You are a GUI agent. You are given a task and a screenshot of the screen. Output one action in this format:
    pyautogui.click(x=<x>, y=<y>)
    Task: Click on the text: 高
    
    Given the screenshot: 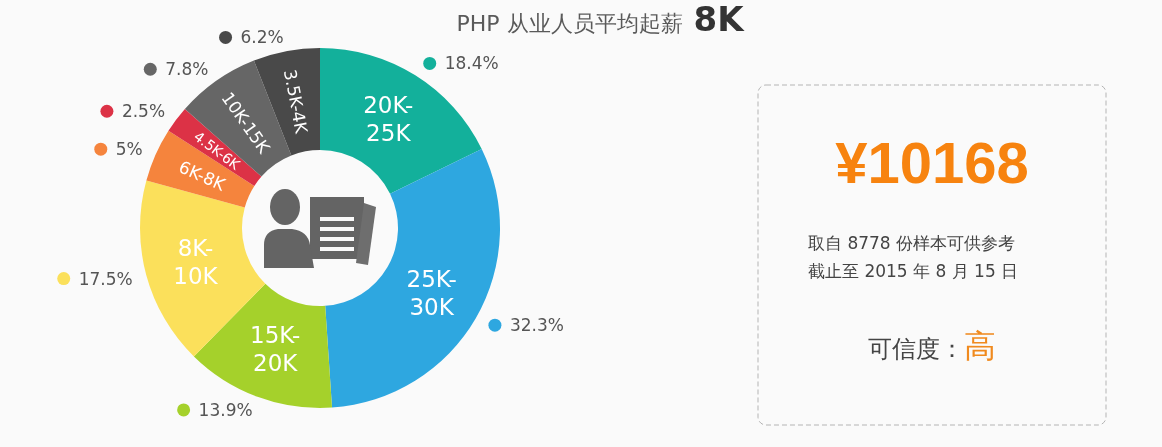 What is the action you would take?
    pyautogui.click(x=980, y=346)
    